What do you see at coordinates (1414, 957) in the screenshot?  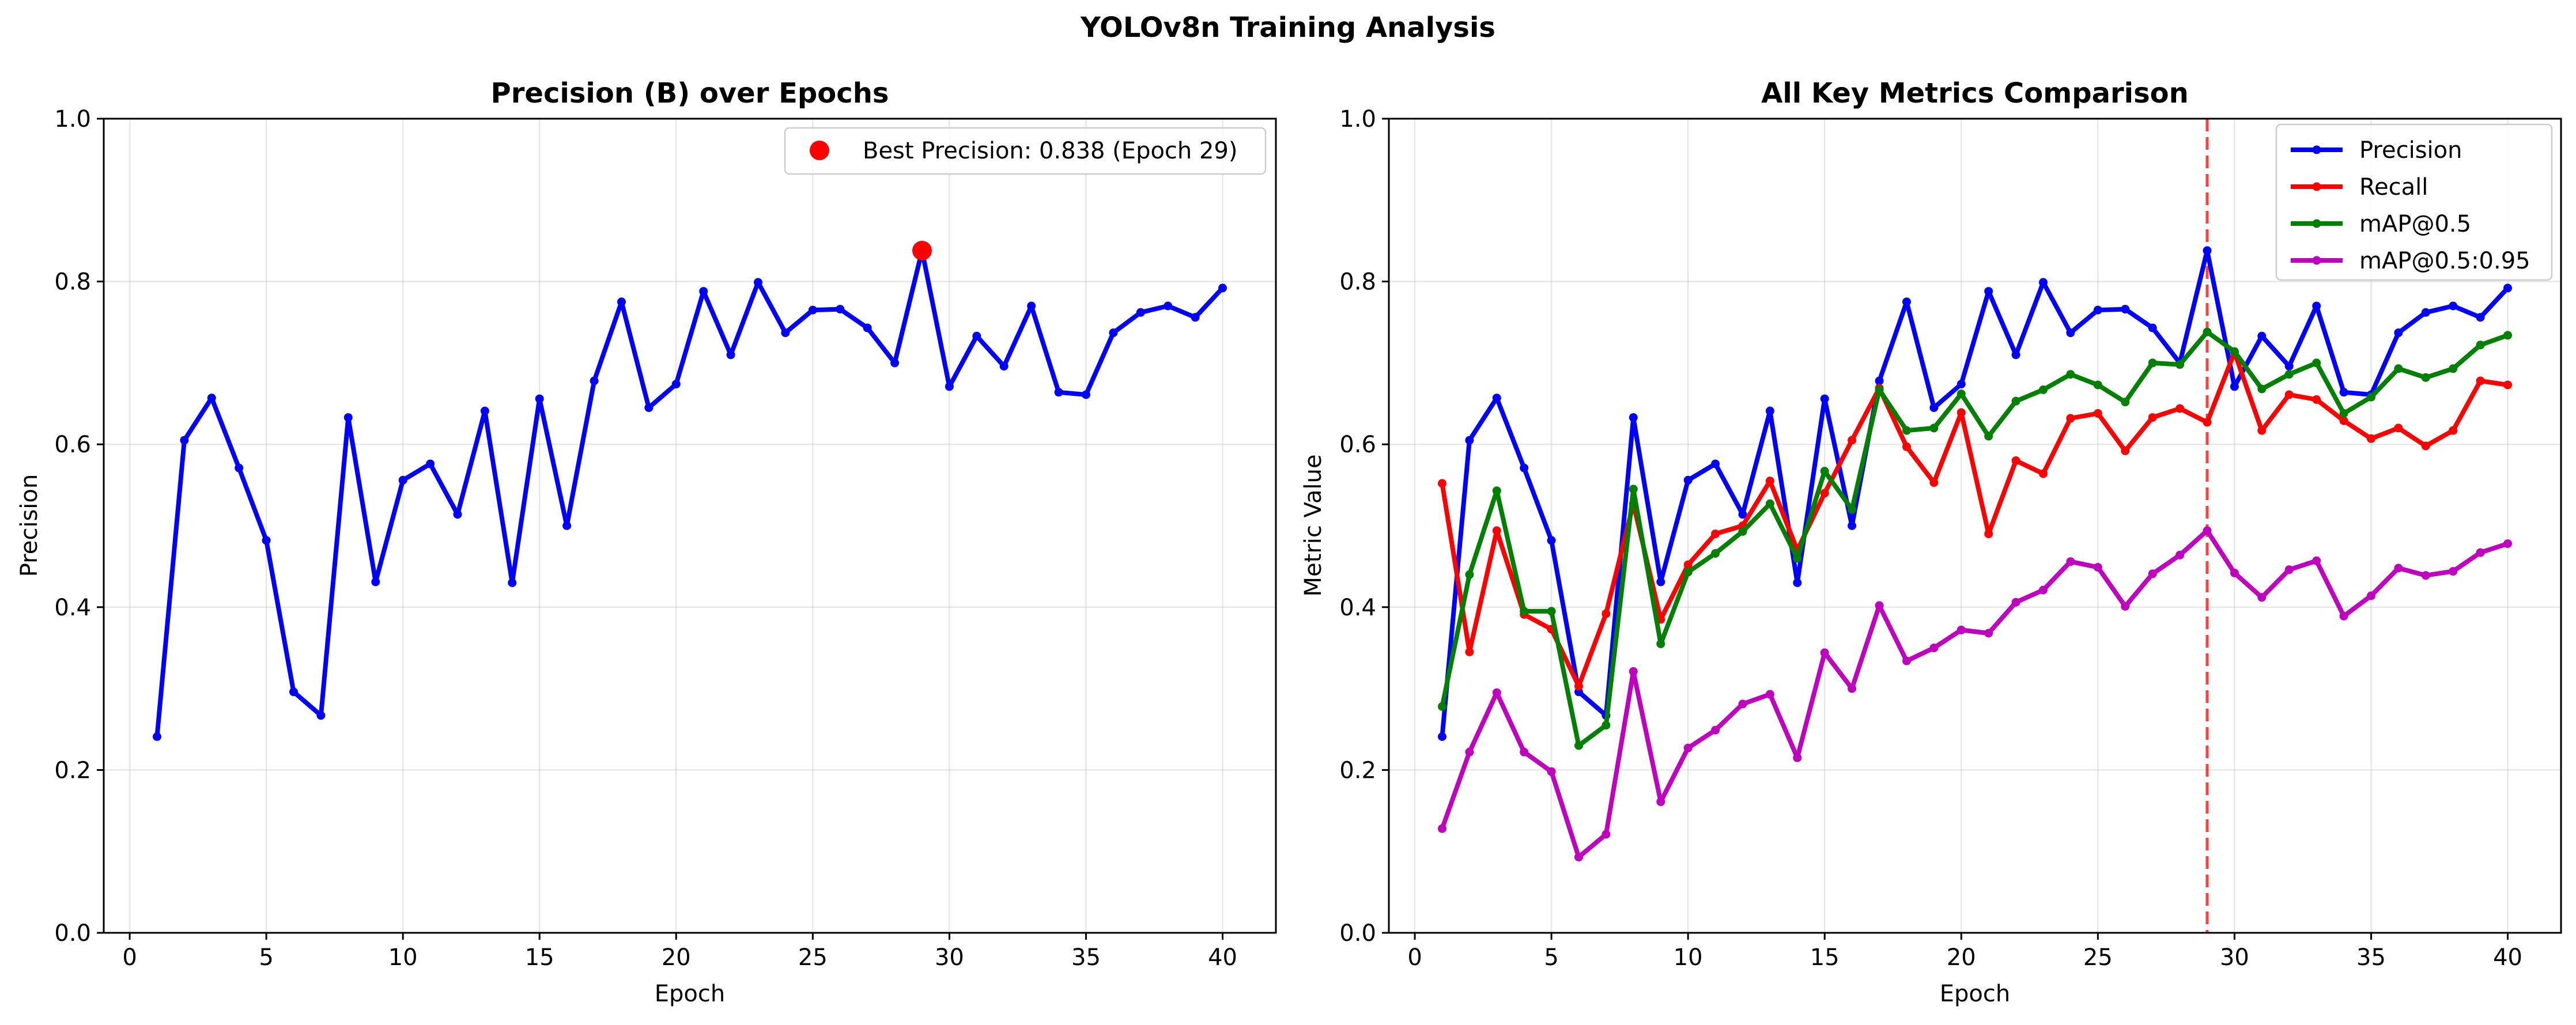 I see `metrics-x-tick-label: 0` at bounding box center [1414, 957].